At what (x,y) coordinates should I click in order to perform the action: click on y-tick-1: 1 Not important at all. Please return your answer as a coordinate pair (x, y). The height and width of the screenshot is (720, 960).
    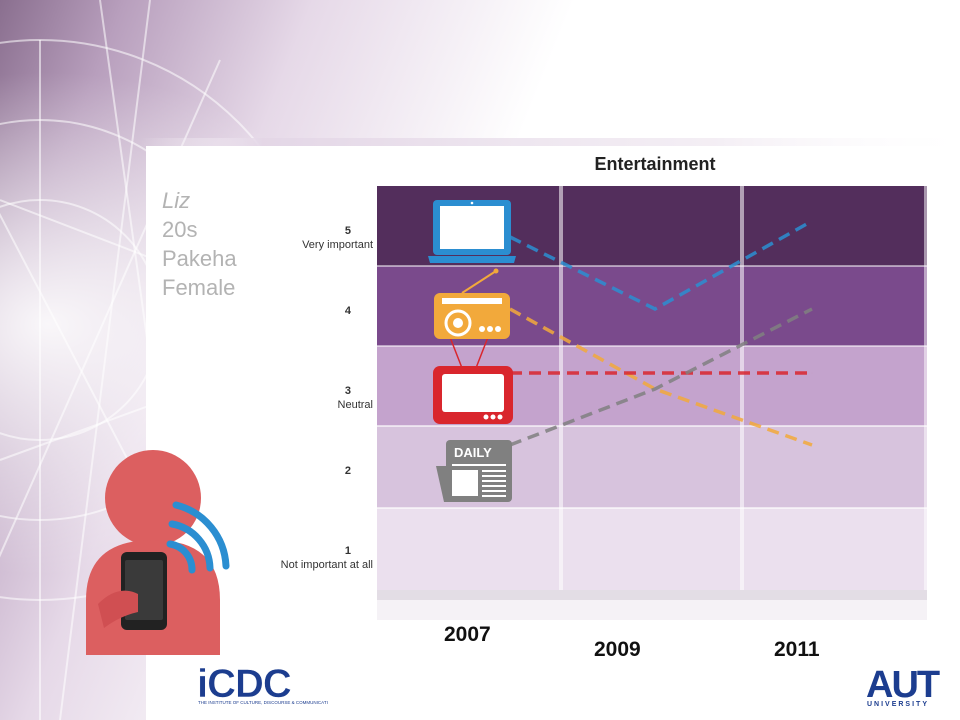
    Looking at the image, I should click on (303, 558).